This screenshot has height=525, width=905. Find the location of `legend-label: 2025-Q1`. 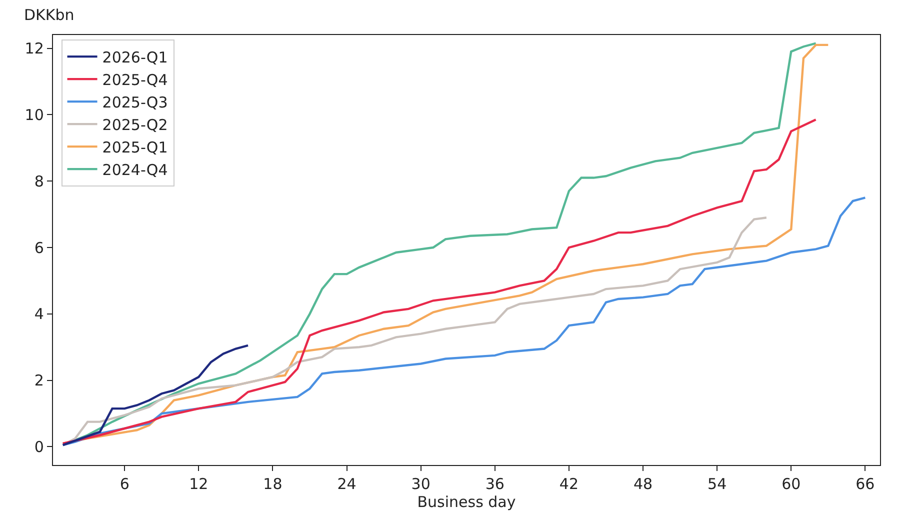

legend-label: 2025-Q1 is located at coordinates (135, 147).